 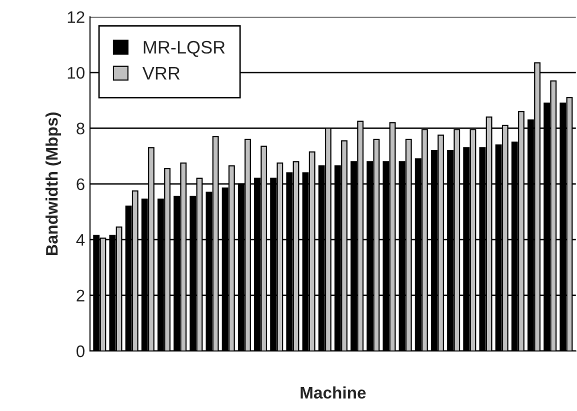 What do you see at coordinates (80, 184) in the screenshot?
I see `y-tick-label: 6` at bounding box center [80, 184].